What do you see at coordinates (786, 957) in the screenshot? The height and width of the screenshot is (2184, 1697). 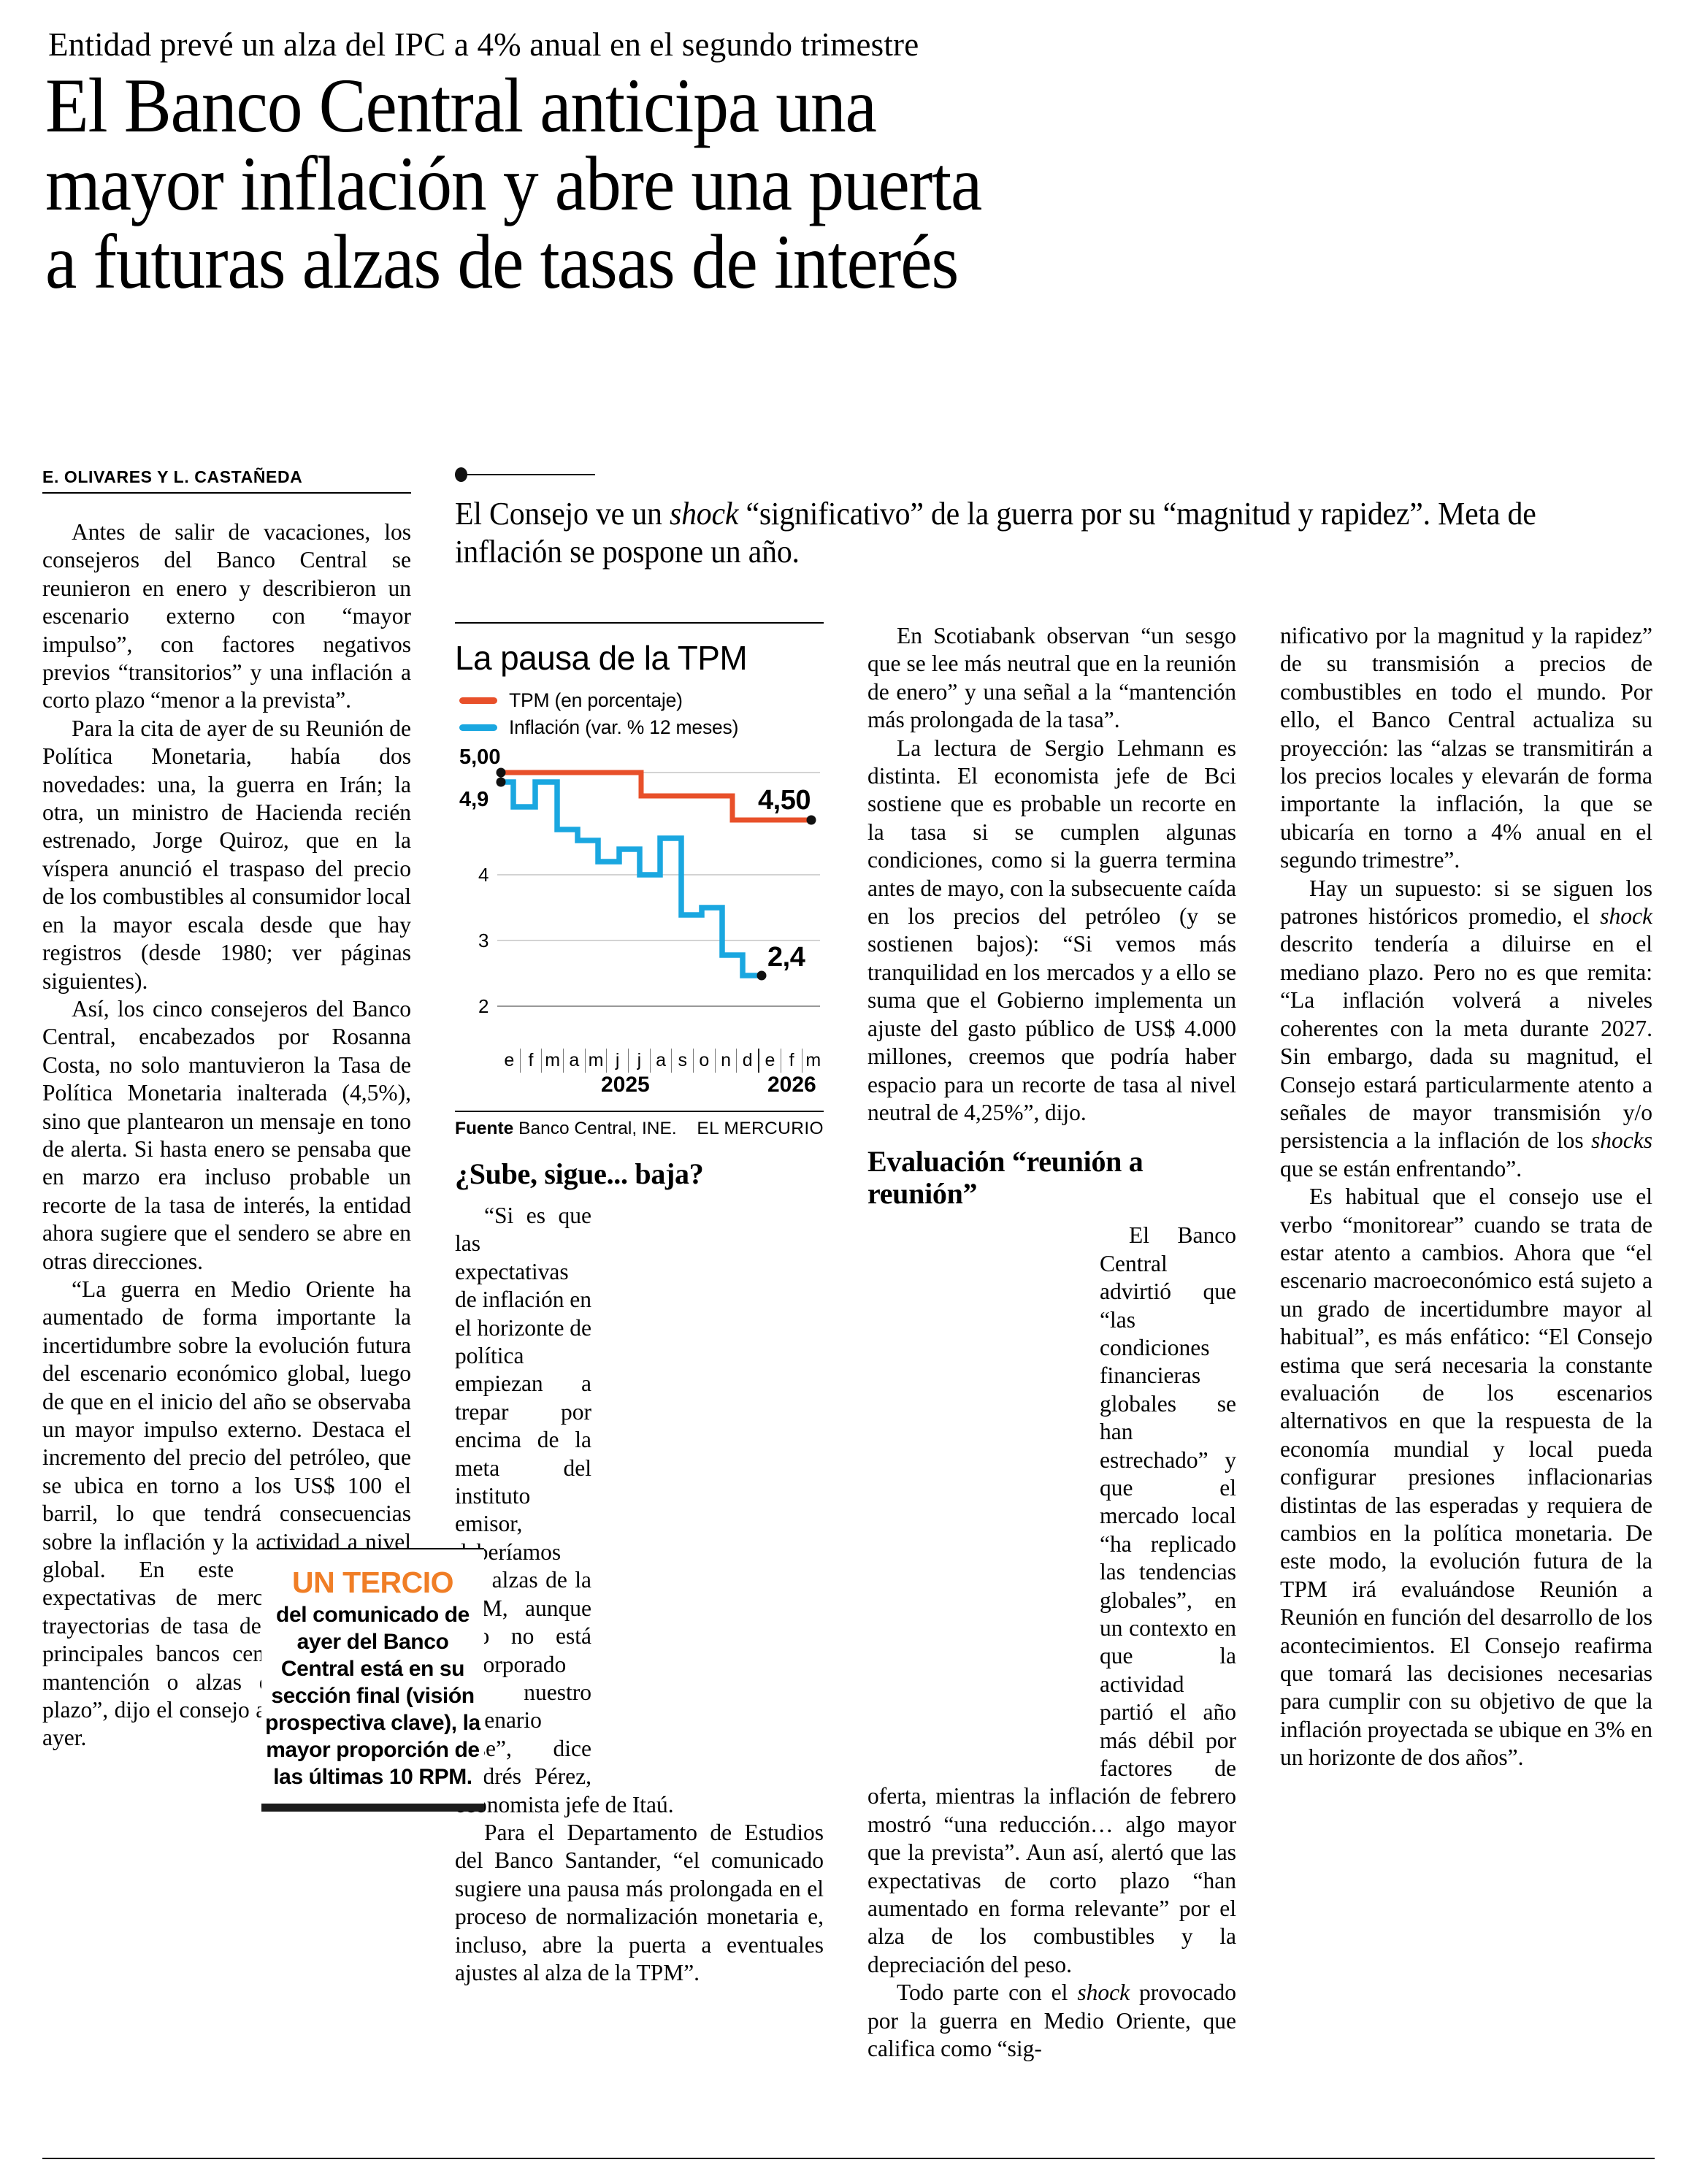 I see `value-label-inflacion-end: 2,4` at bounding box center [786, 957].